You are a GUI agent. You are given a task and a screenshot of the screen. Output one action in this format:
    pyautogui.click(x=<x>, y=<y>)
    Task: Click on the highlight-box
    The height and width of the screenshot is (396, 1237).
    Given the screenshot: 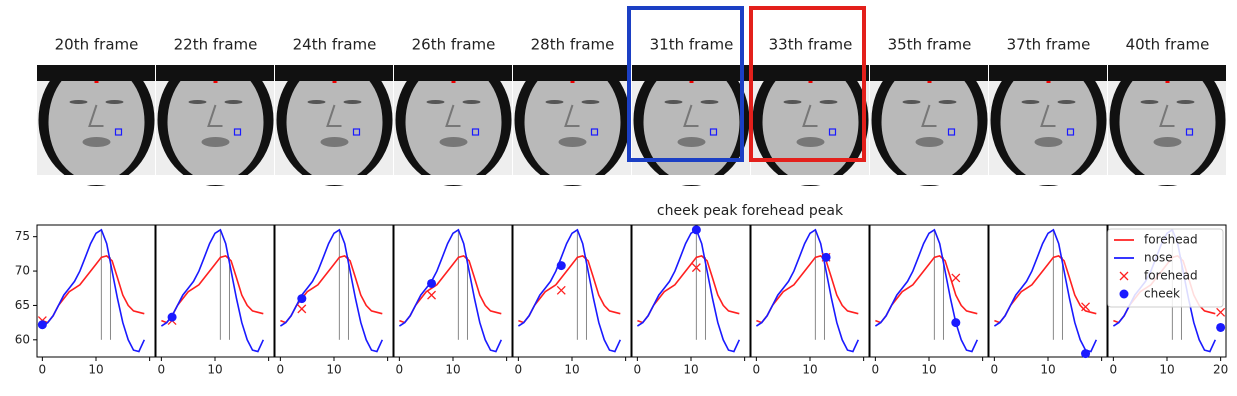 What is the action you would take?
    pyautogui.click(x=685, y=84)
    